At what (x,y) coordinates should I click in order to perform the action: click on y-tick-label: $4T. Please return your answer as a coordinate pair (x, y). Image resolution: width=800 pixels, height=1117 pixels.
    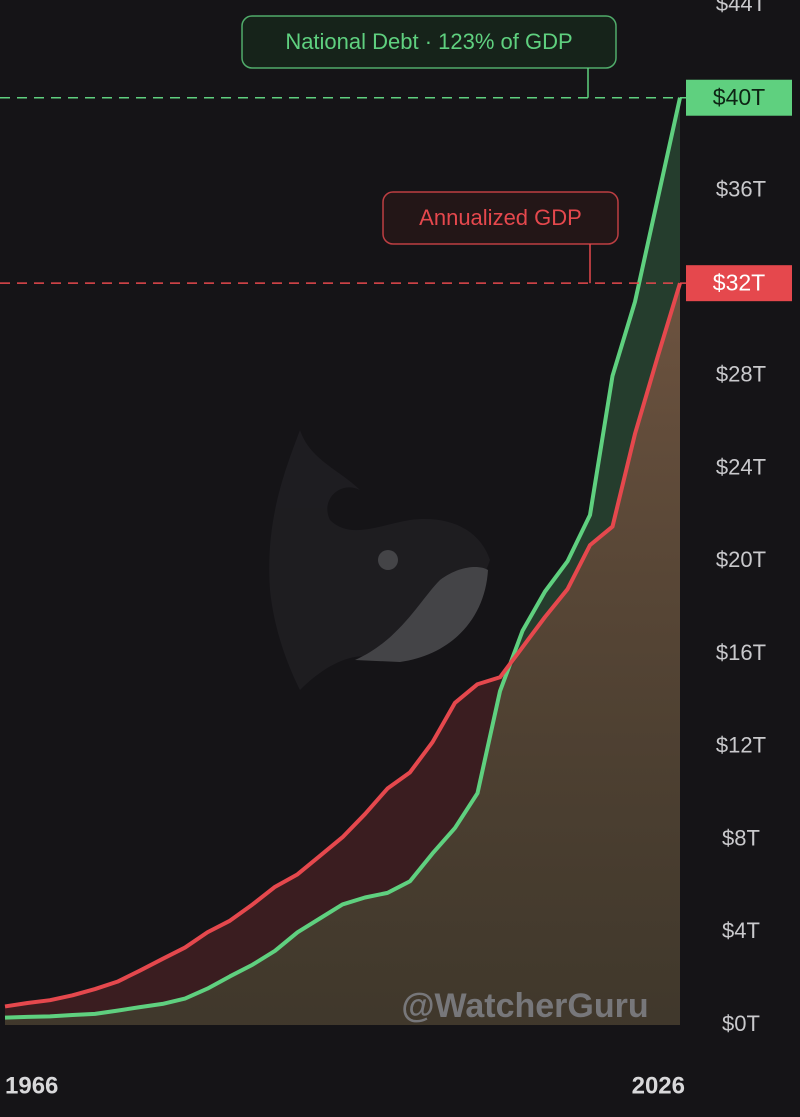
    Looking at the image, I should click on (741, 930).